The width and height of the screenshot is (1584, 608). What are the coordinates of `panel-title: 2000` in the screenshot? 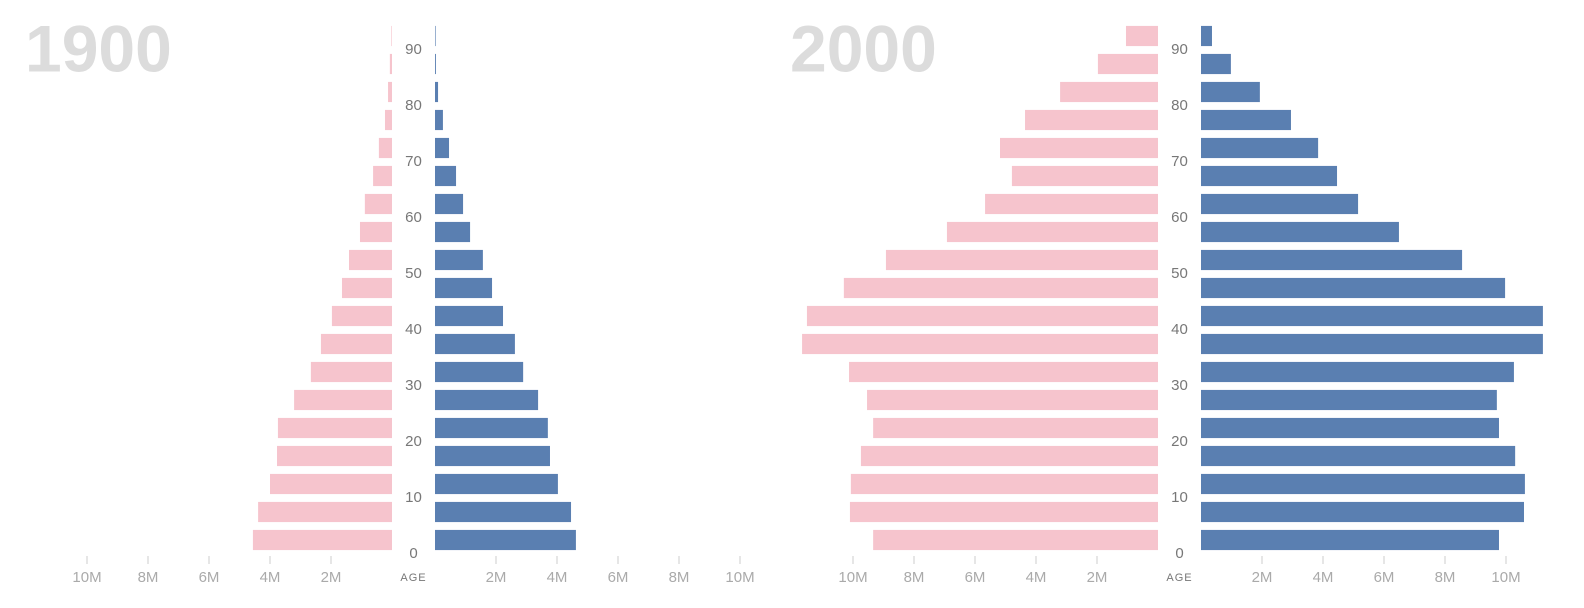 It's located at (863, 48).